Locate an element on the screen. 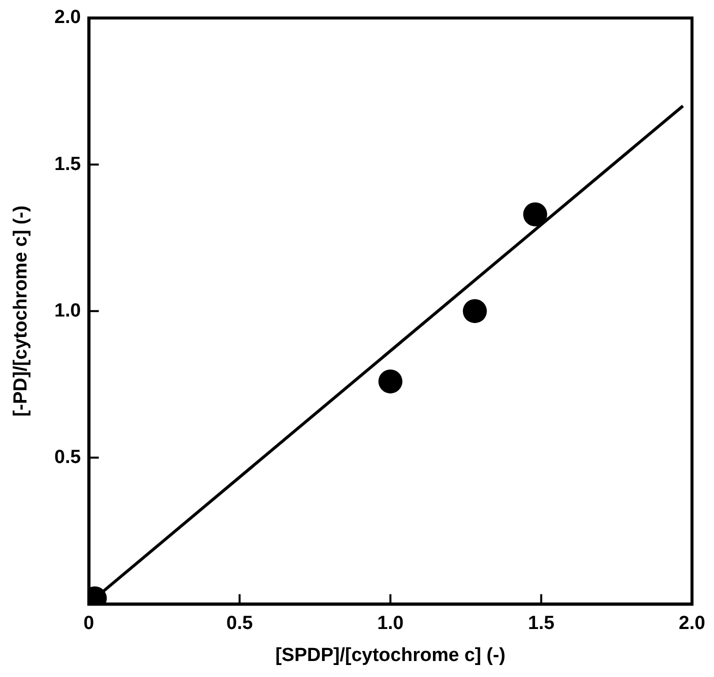 This screenshot has width=714, height=677. y-tick-label: 1.0 is located at coordinates (67, 311).